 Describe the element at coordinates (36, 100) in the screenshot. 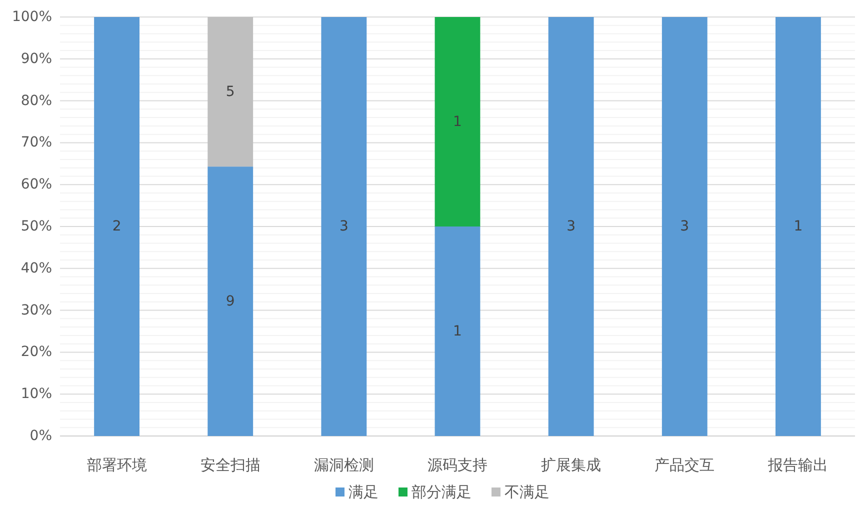

I see `y-tick-label: 80%` at that location.